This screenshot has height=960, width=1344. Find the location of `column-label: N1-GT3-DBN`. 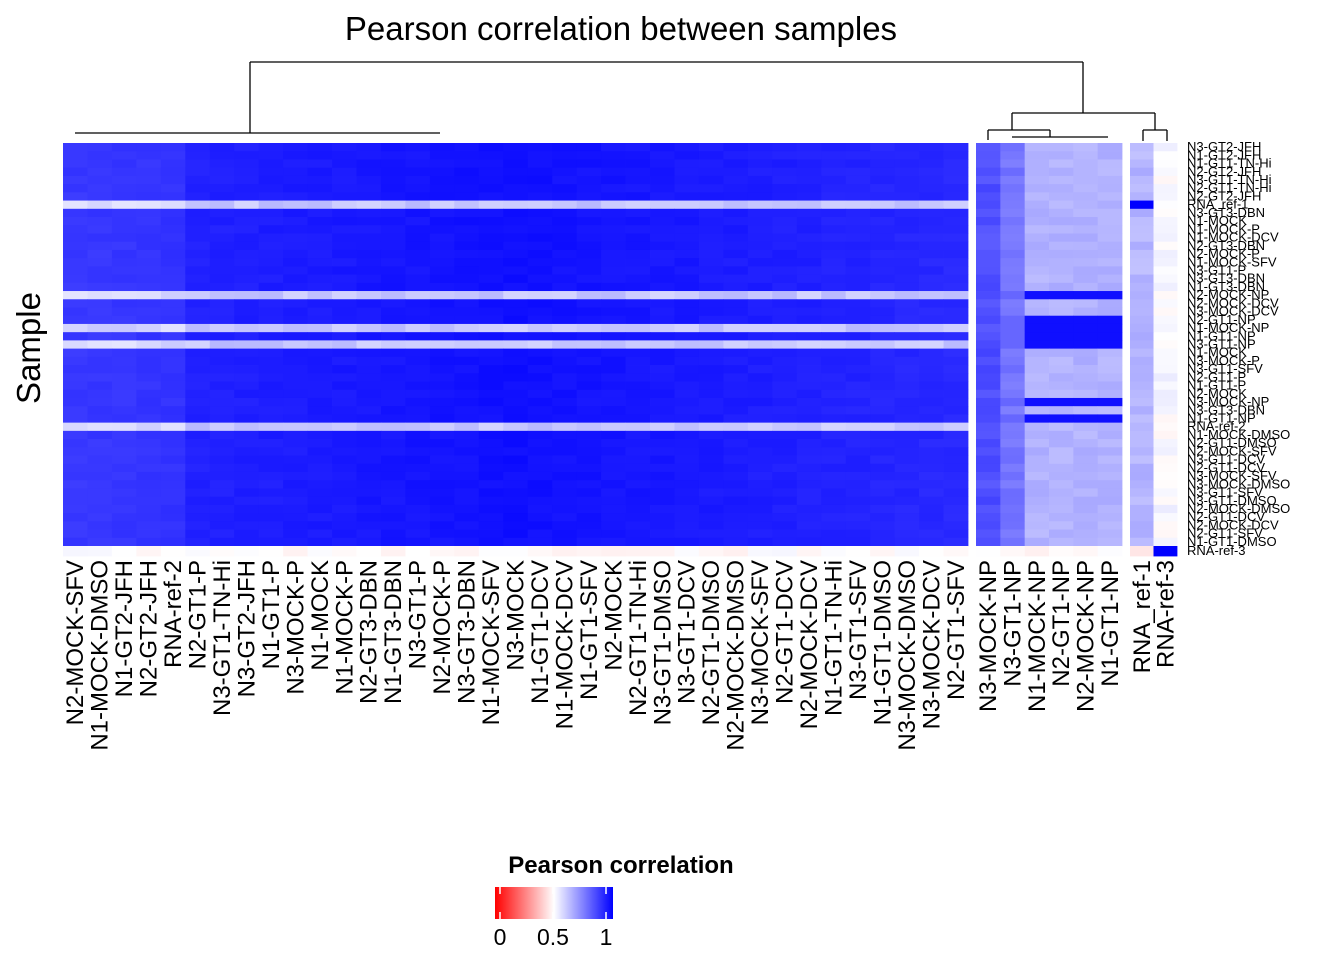

column-label: N1-GT3-DBN is located at coordinates (393, 632).